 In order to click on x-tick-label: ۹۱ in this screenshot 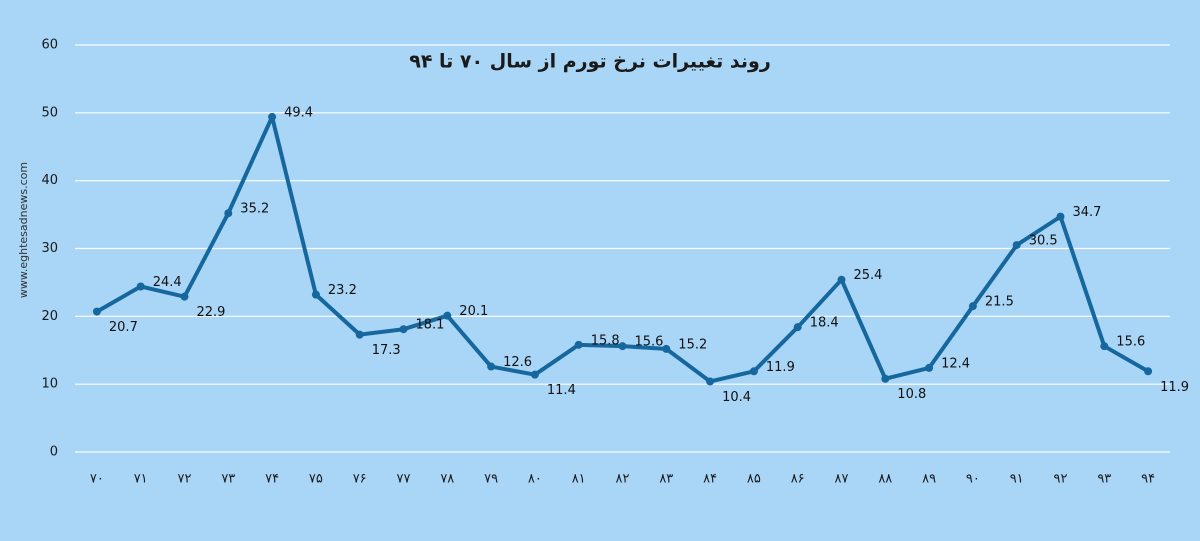, I will do `click(1017, 479)`.